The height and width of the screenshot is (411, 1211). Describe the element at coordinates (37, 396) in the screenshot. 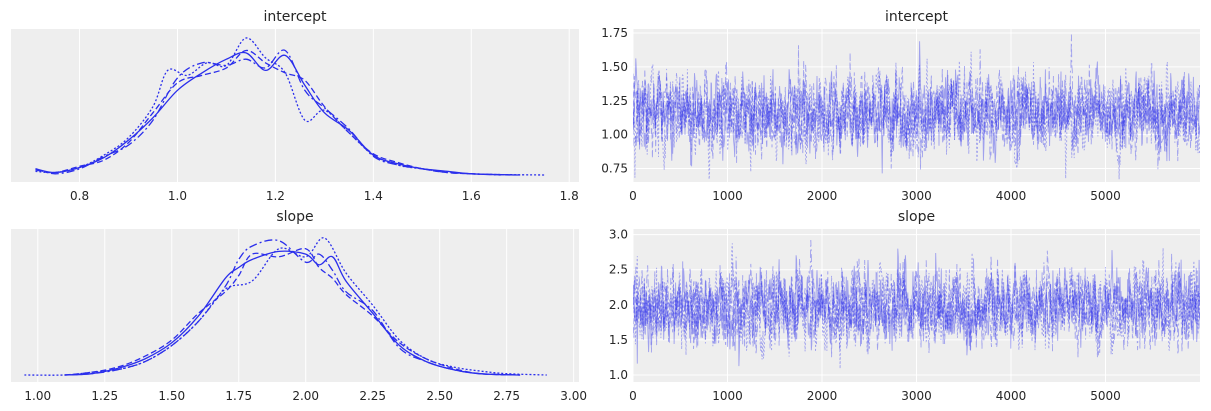

I see `x-tick-label: 1.00` at that location.